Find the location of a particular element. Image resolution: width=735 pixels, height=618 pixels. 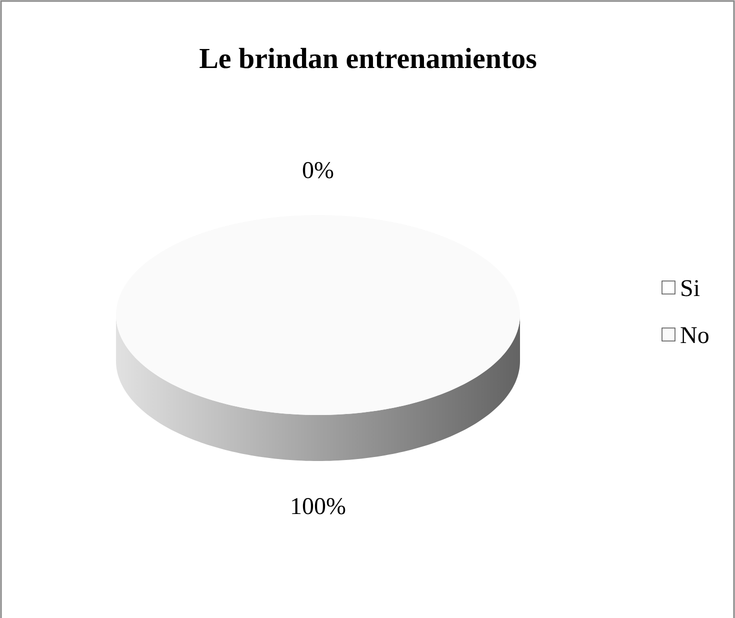

text: 0% is located at coordinates (318, 171).